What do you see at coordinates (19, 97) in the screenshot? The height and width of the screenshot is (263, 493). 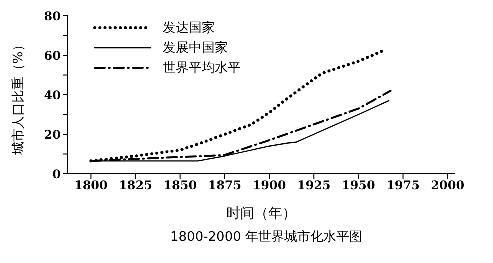 I see `y-axis-title: 城市人口比重（%）` at bounding box center [19, 97].